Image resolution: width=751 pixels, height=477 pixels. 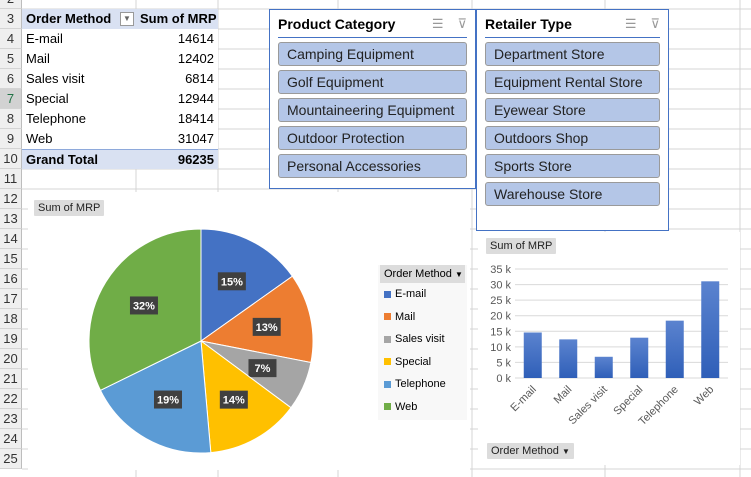 What do you see at coordinates (372, 138) in the screenshot?
I see `slicer-item: Outdoor Protection` at bounding box center [372, 138].